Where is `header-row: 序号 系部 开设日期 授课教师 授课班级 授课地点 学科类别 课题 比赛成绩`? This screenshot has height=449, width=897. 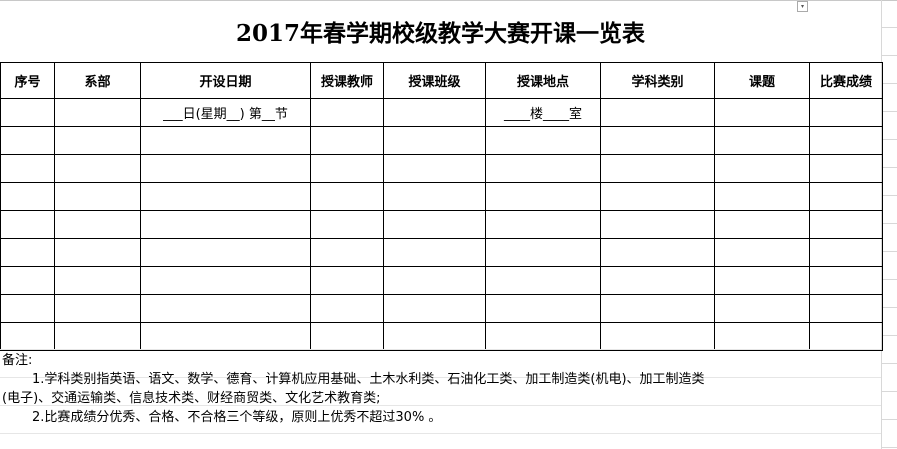 header-row: 序号 系部 开设日期 授课教师 授课班级 授课地点 学科类别 课题 比赛成绩 is located at coordinates (441, 80).